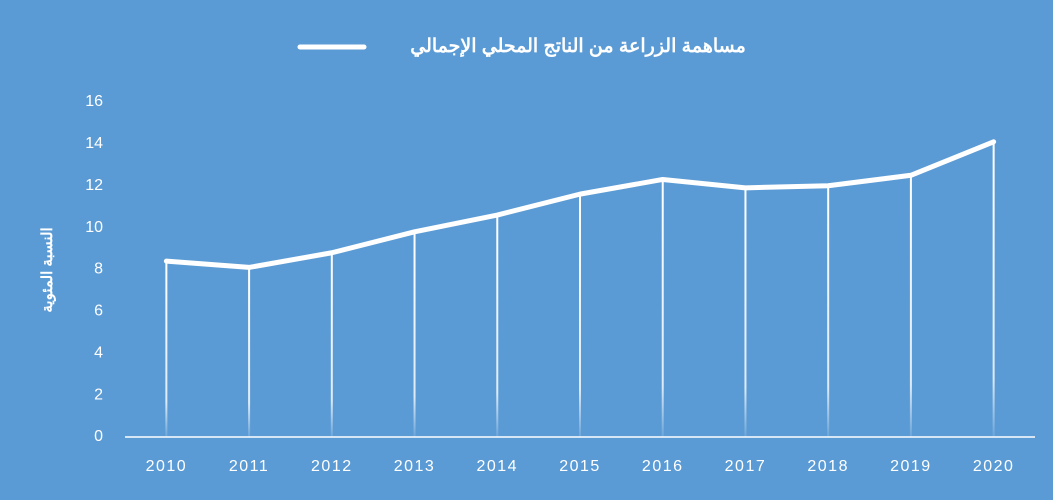 The height and width of the screenshot is (500, 1053). What do you see at coordinates (828, 466) in the screenshot?
I see `x-tick-label: 2018` at bounding box center [828, 466].